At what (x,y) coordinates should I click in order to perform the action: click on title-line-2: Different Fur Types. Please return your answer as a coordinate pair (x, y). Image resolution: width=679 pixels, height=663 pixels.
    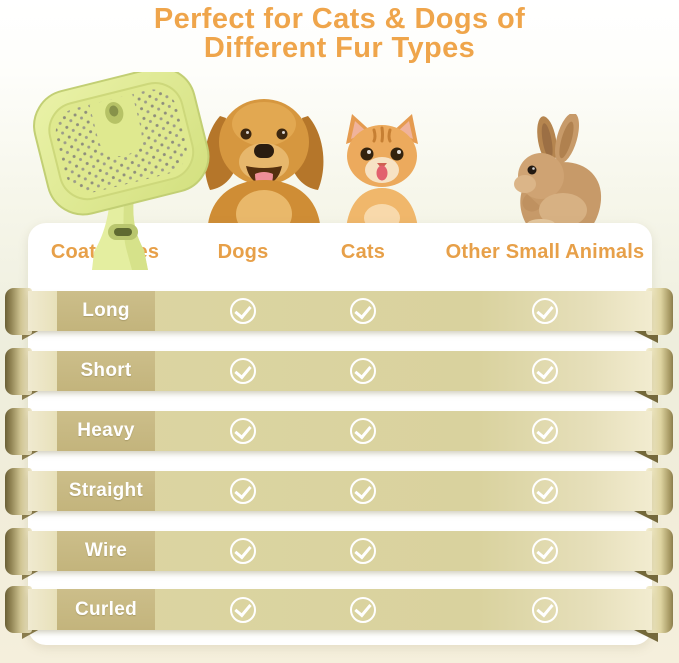
    Looking at the image, I should click on (339, 48).